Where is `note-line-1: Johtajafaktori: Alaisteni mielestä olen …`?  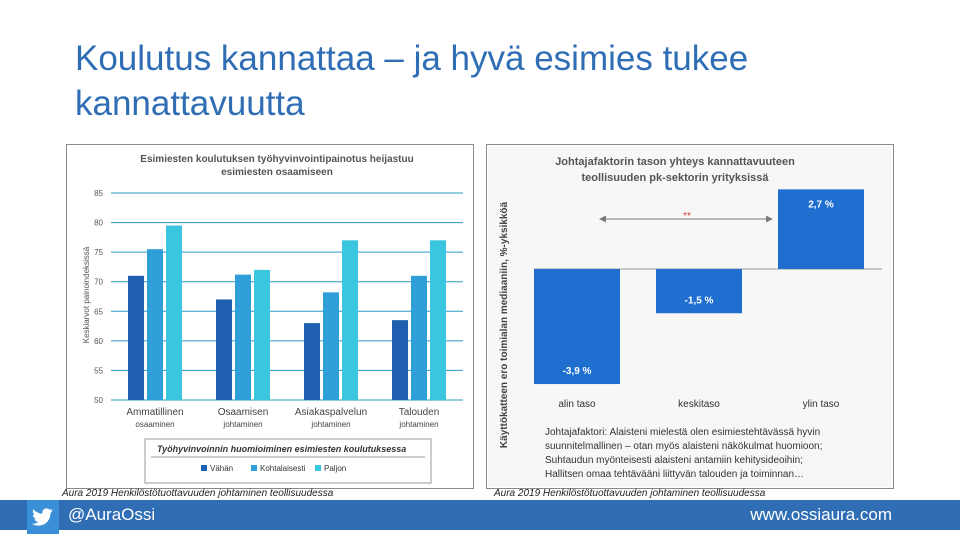 note-line-1: Johtajafaktori: Alaisteni mielestä olen … is located at coordinates (682, 432).